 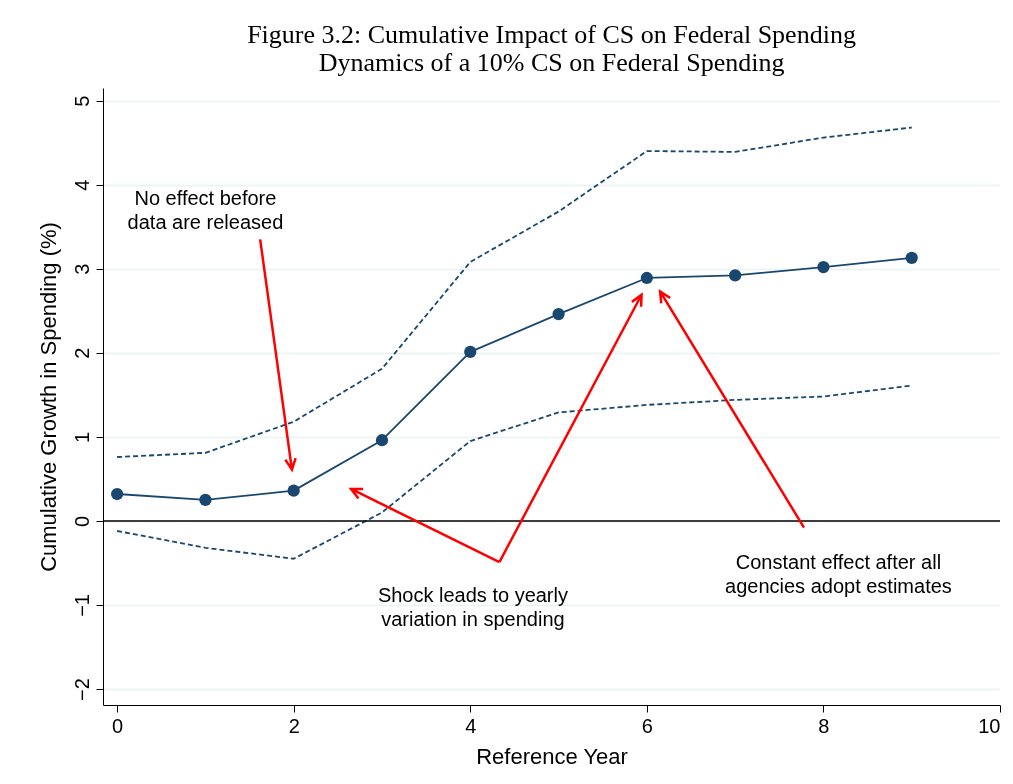 I want to click on x-tick-label: 2, so click(x=294, y=725).